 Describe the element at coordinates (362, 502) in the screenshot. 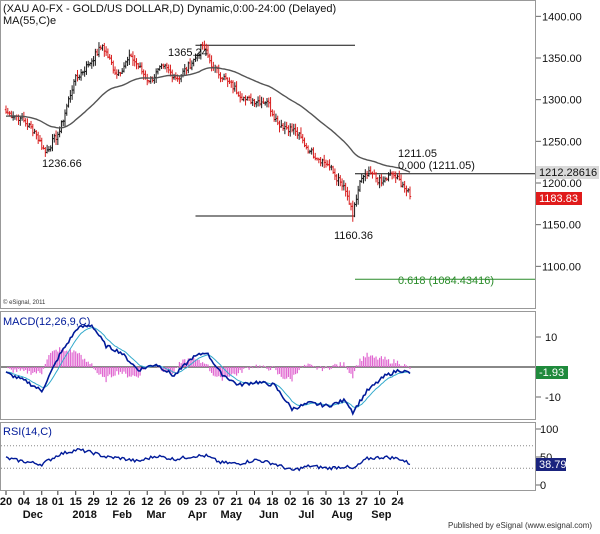

I see `date-axis-label: 27` at that location.